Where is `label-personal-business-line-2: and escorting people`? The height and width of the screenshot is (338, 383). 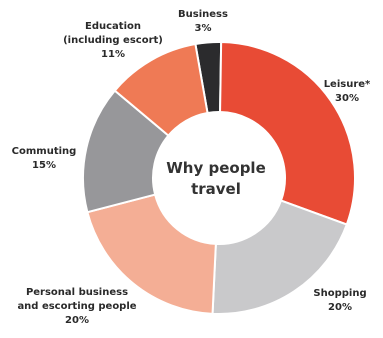
label-personal-business-line-2: and escorting people is located at coordinates (77, 306).